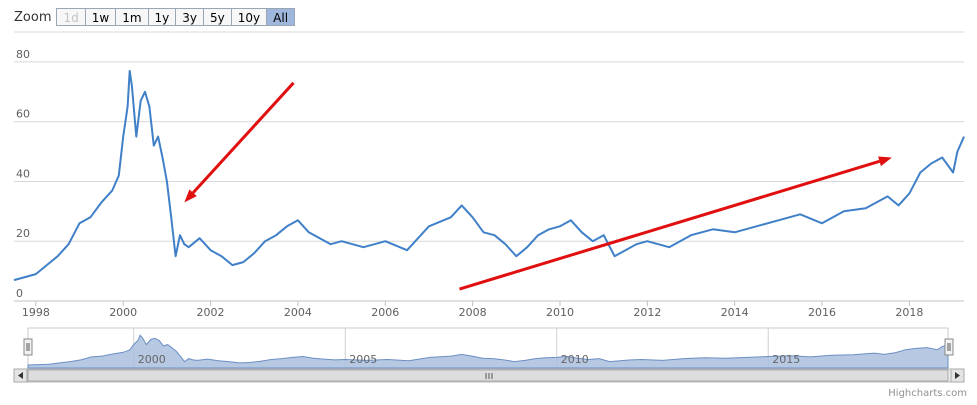 This screenshot has height=405, width=977. What do you see at coordinates (647, 312) in the screenshot?
I see `x-tick-label: 2012` at bounding box center [647, 312].